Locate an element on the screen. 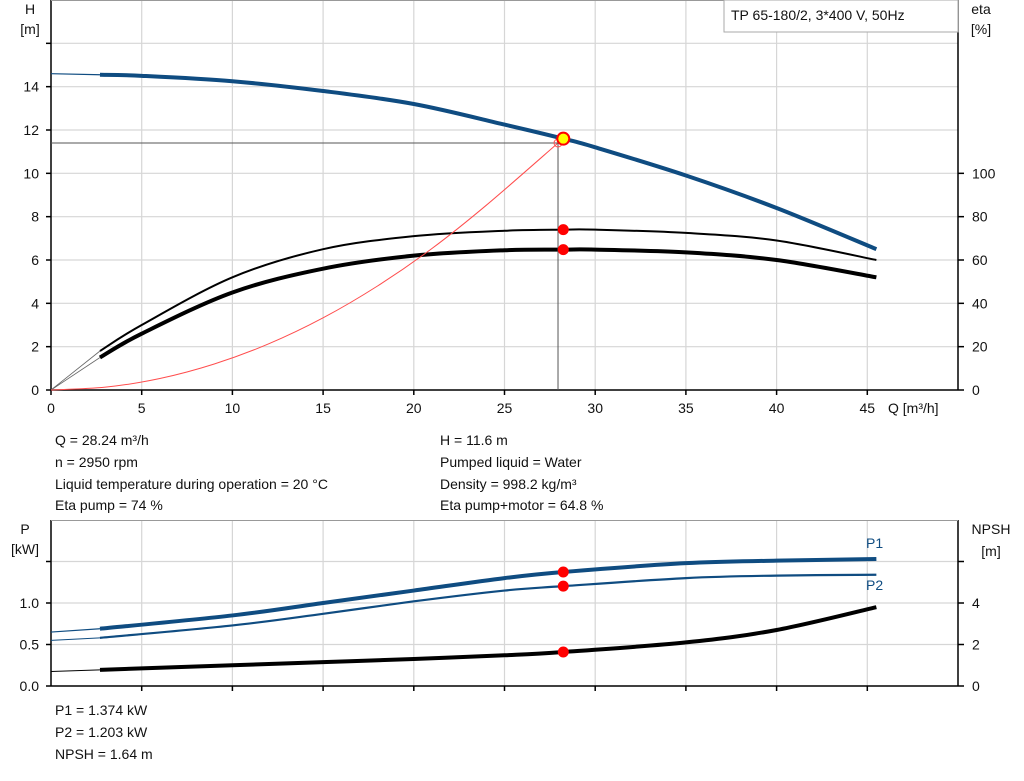 The height and width of the screenshot is (781, 1024). y-right-tick-label: 4 is located at coordinates (976, 603).